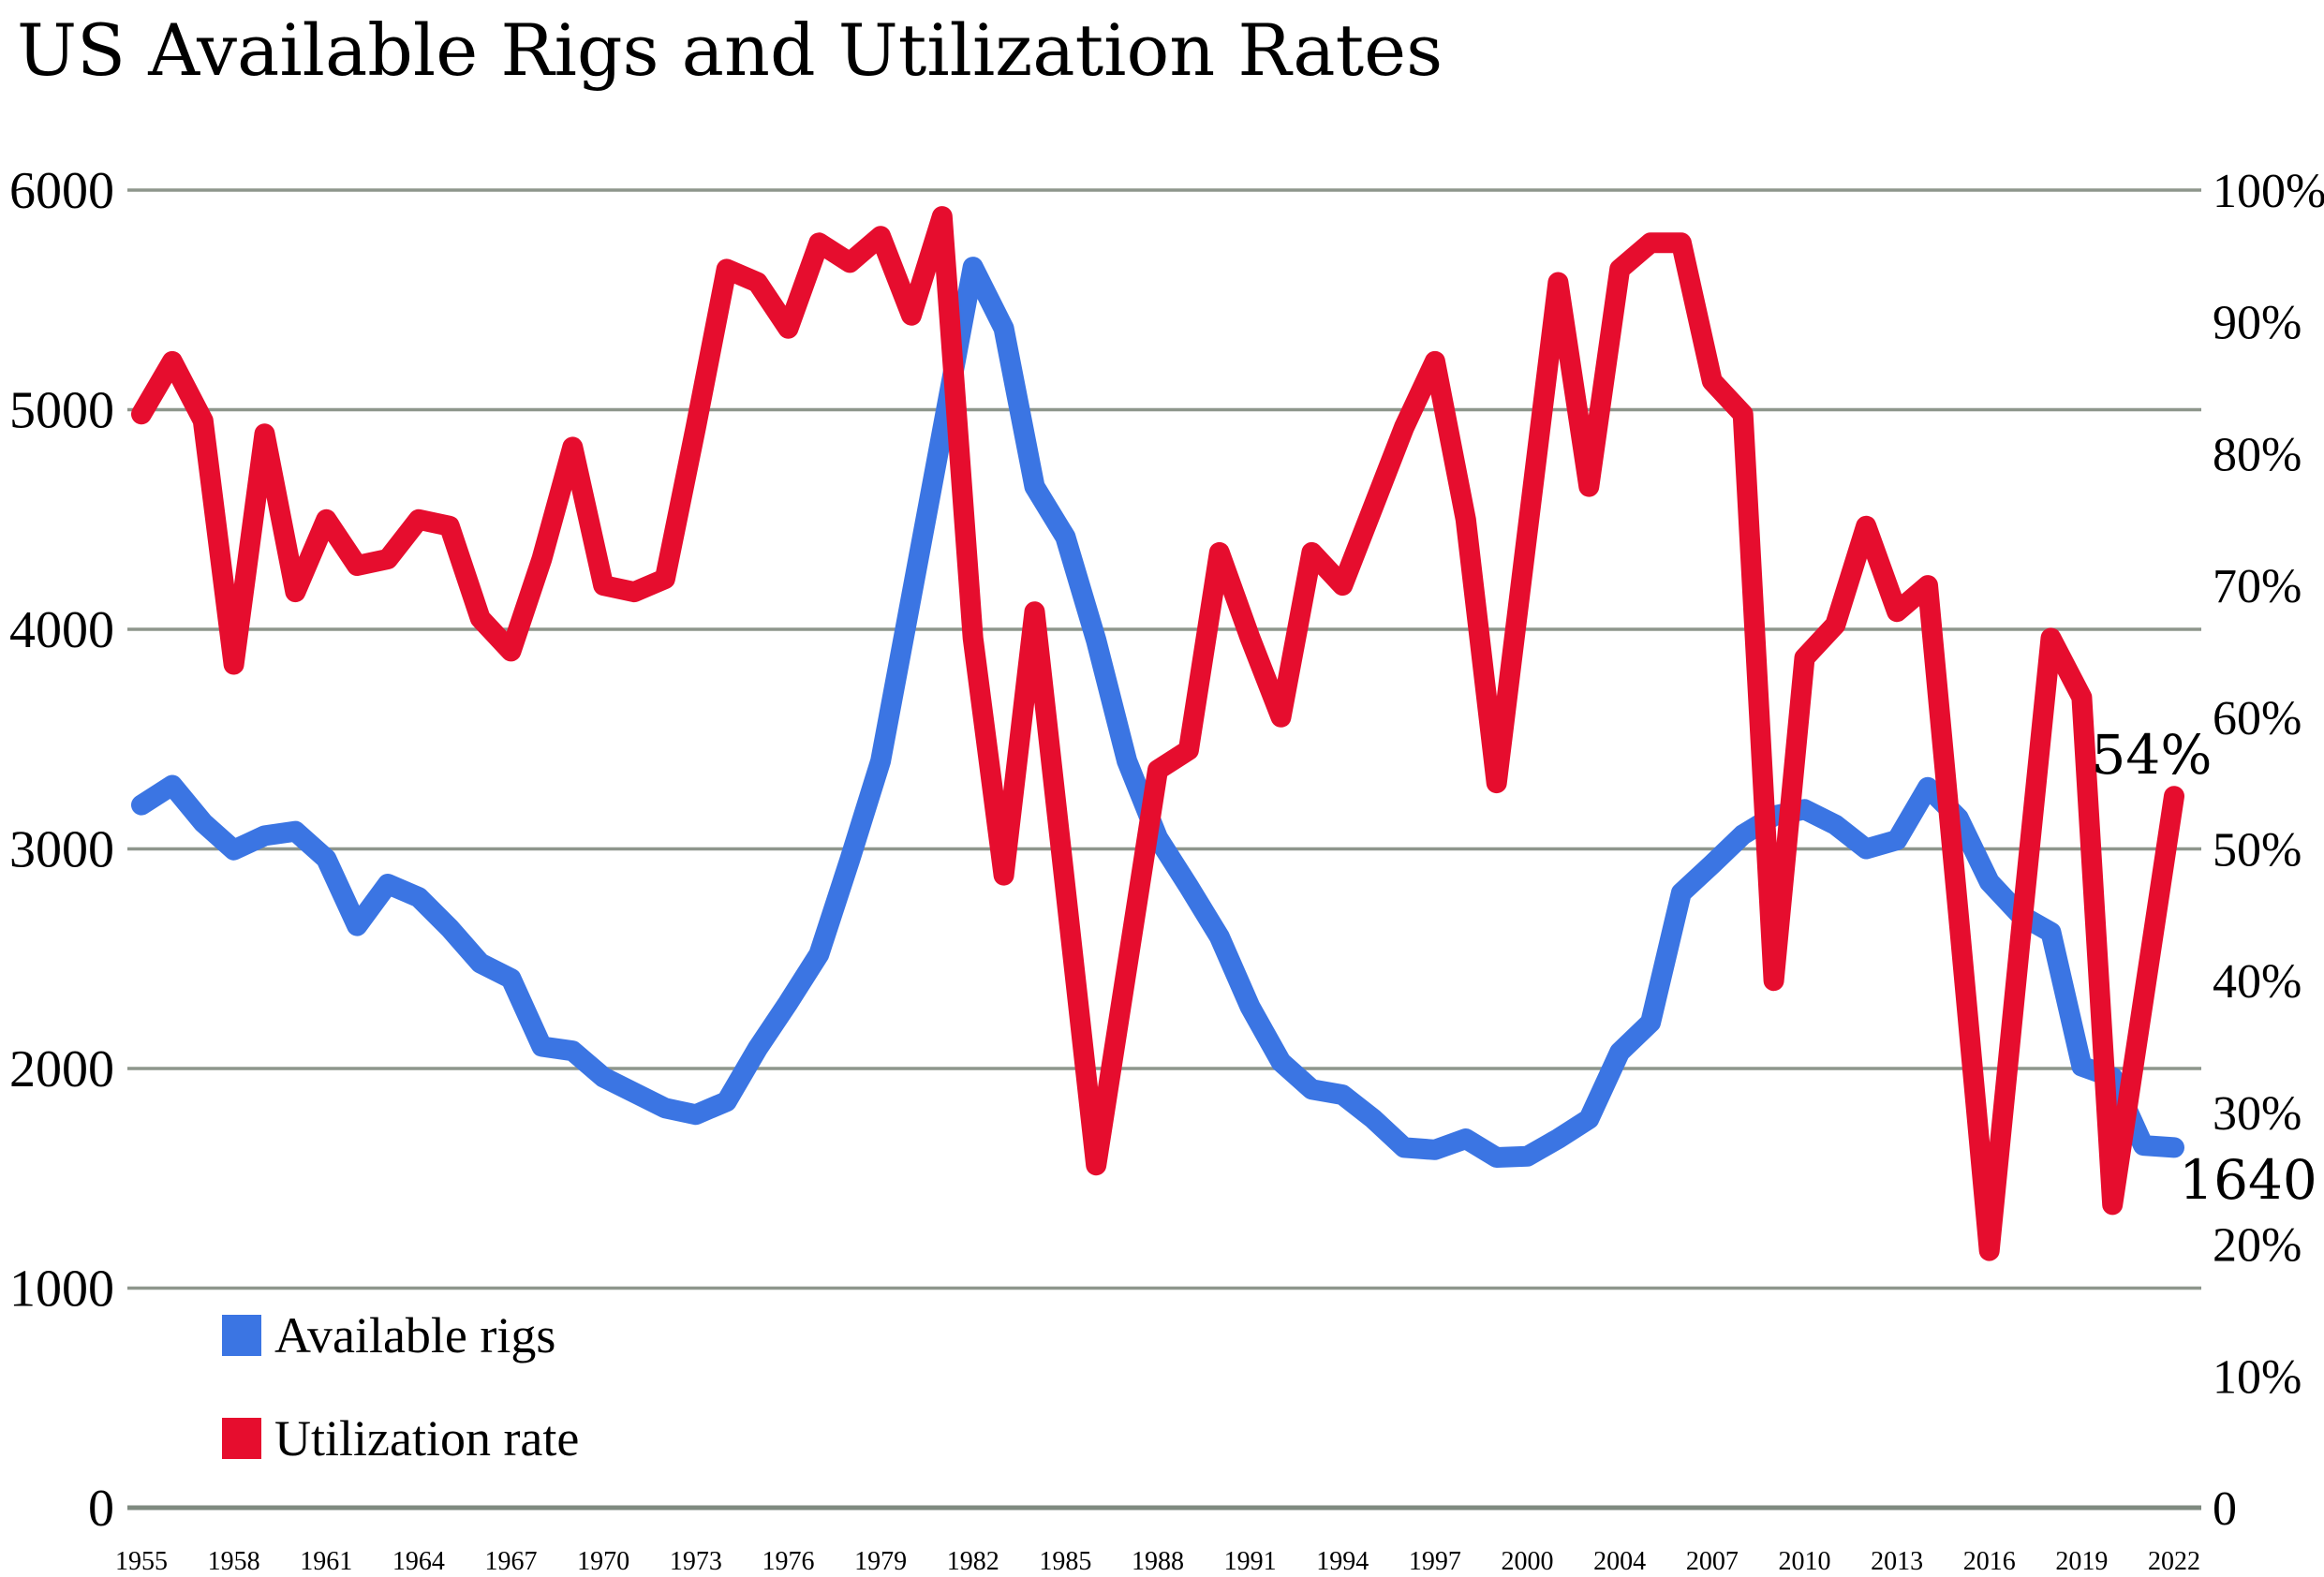  Describe the element at coordinates (401, 1386) in the screenshot. I see `legend: Available rigs Utilization rate` at that location.